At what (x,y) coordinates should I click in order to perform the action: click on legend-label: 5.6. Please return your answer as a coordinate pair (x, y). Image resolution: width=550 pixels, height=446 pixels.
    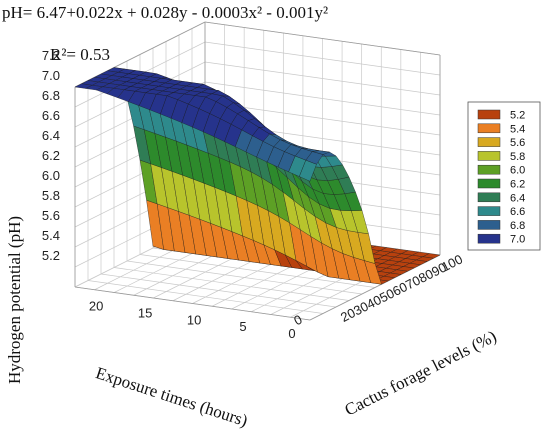
    Looking at the image, I should click on (517, 143).